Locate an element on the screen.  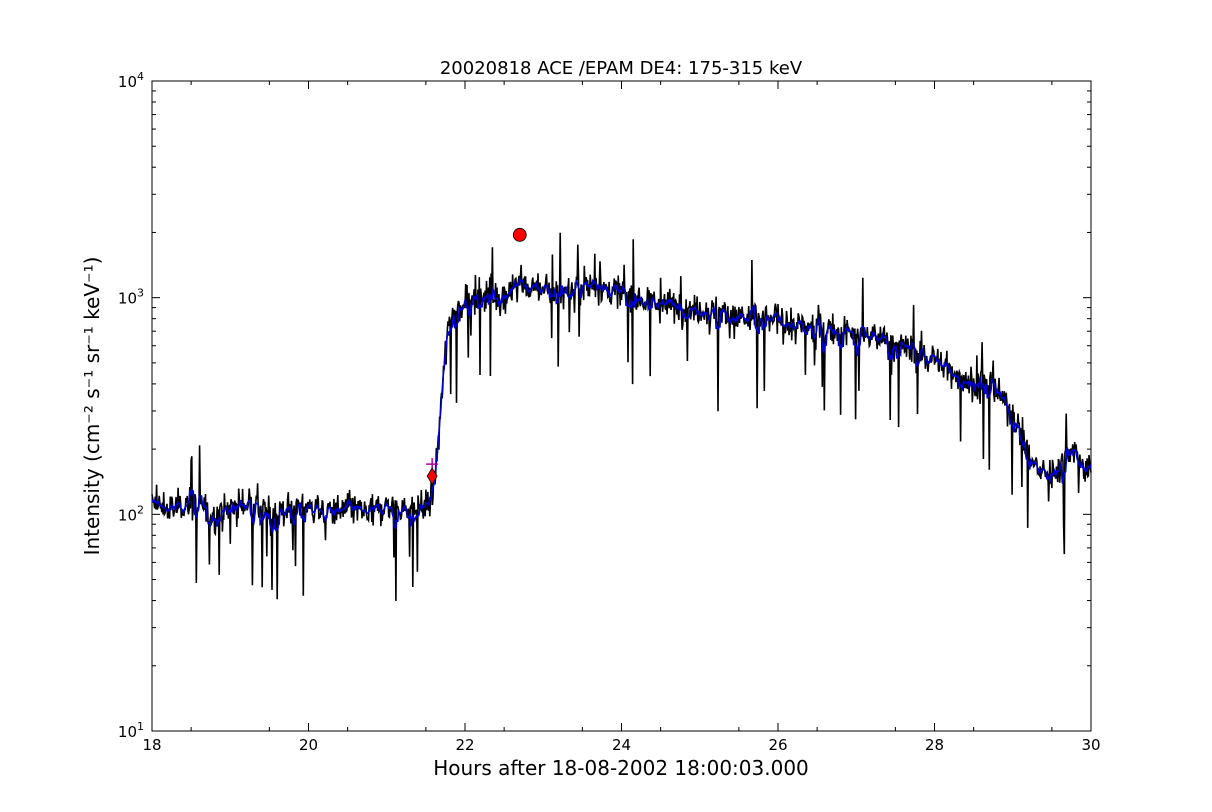
x-axis-label: Hours after 18-08-2002 18:00:03.000 is located at coordinates (621, 768).